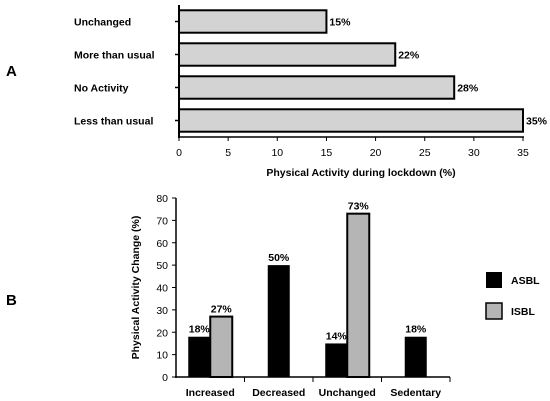 The image size is (550, 401). I want to click on y-tick-label: 20, so click(162, 333).